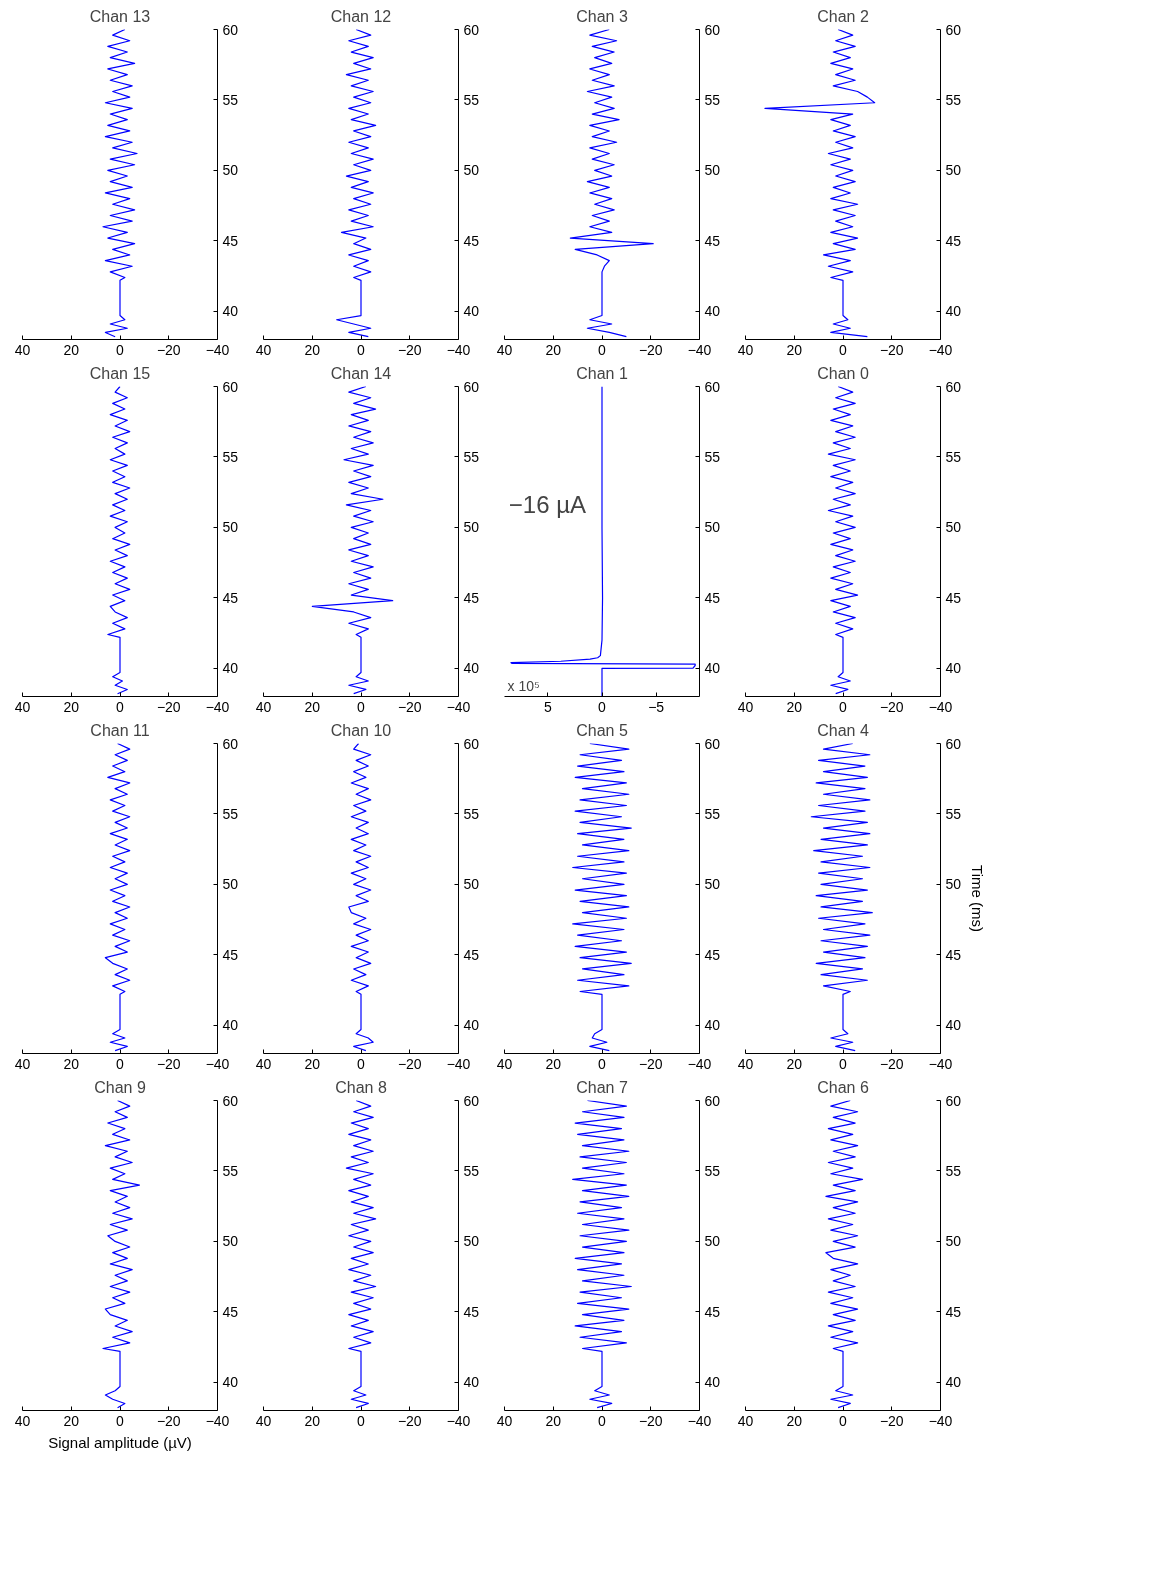 The image size is (1155, 1583). What do you see at coordinates (978, 898) in the screenshot?
I see `y-axis-title: Time (ms)` at bounding box center [978, 898].